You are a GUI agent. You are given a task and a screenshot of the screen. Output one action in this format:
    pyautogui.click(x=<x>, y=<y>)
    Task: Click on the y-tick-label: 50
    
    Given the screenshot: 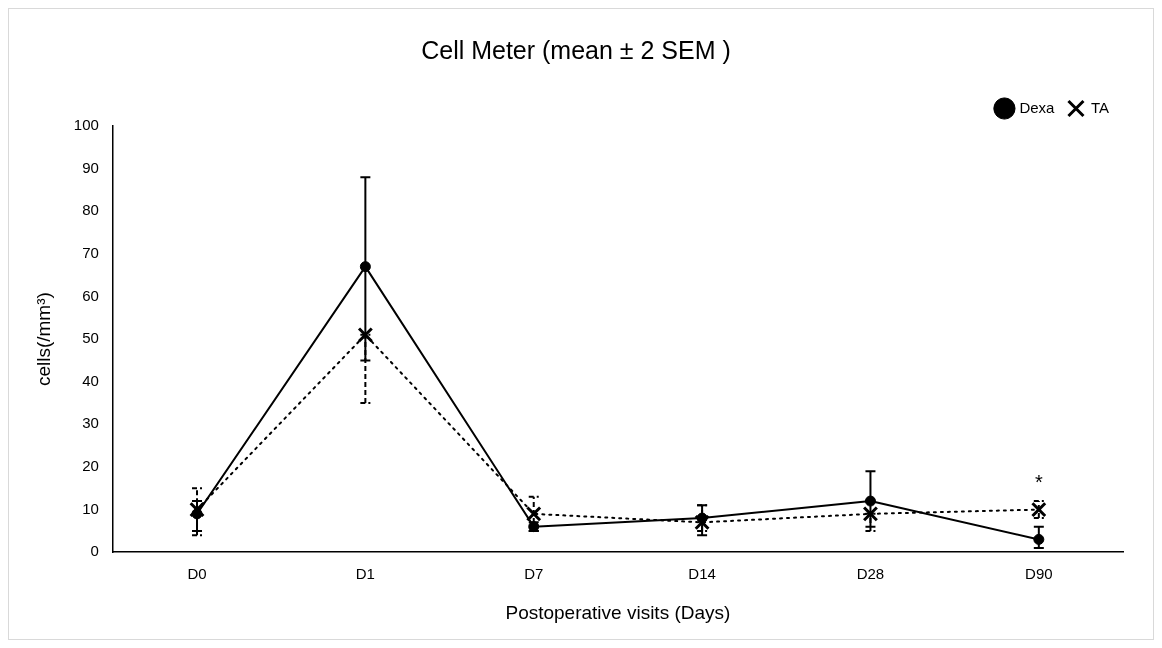 What is the action you would take?
    pyautogui.click(x=90, y=338)
    